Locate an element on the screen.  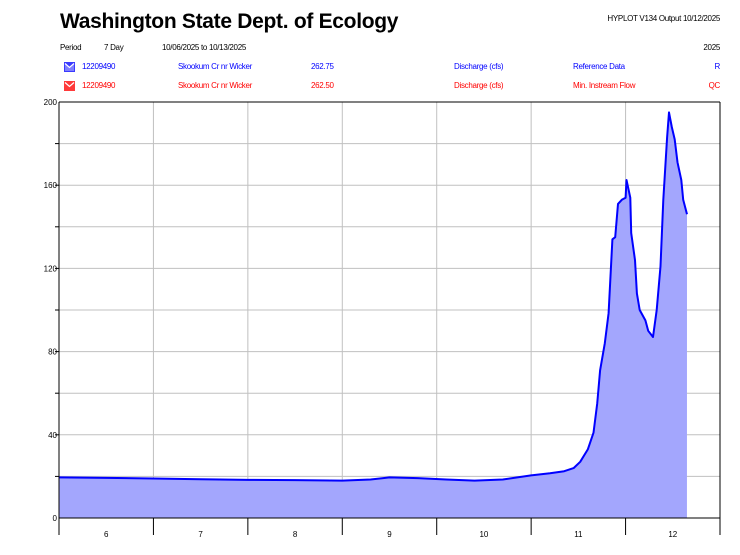
y-tick-label: 40 is located at coordinates (52, 435).